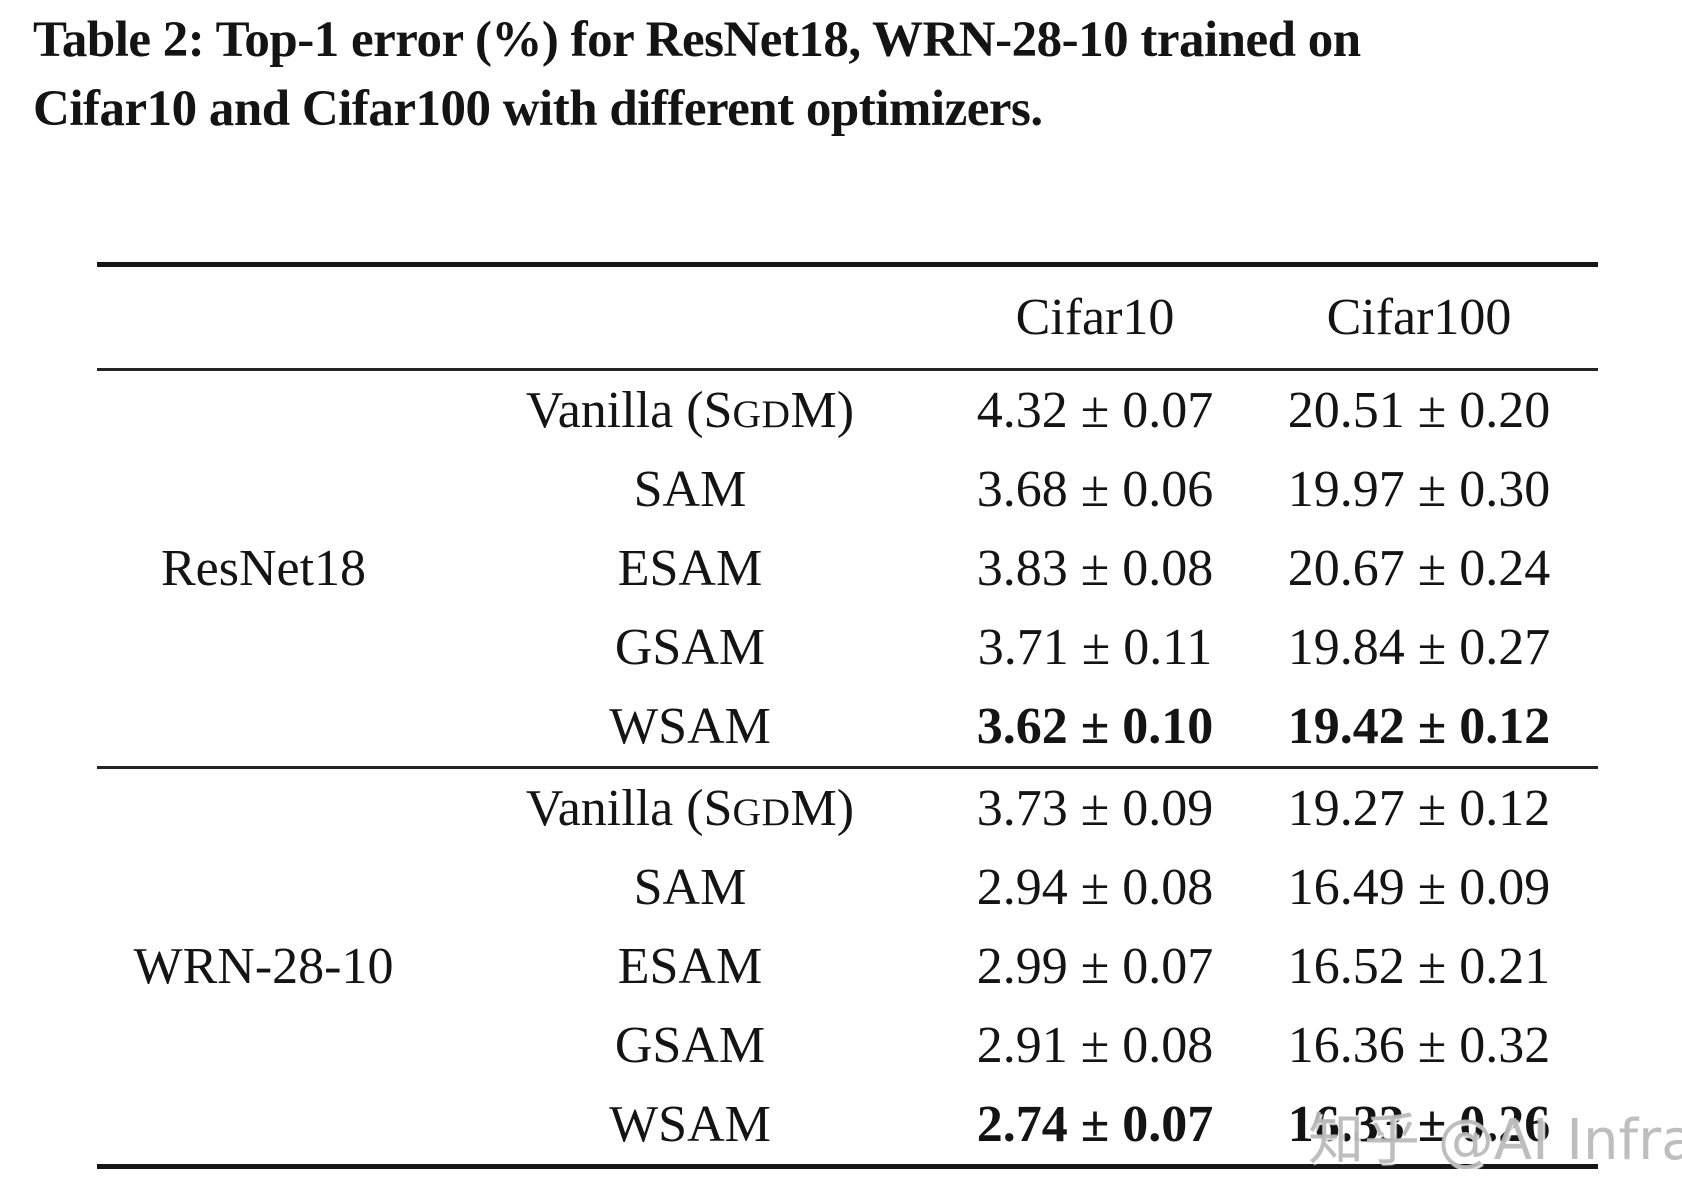 The height and width of the screenshot is (1204, 1682). What do you see at coordinates (263, 568) in the screenshot?
I see `model-cell: ResNet18` at bounding box center [263, 568].